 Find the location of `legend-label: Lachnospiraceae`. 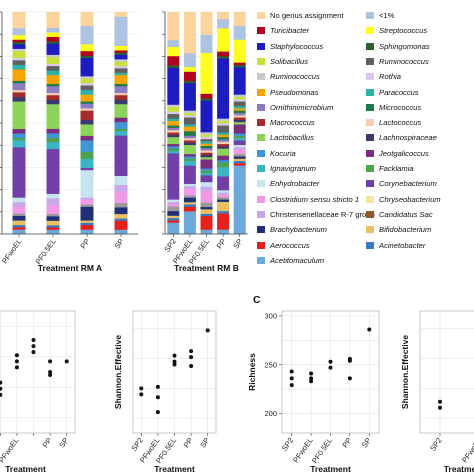

legend-label: Lachnospiraceae is located at coordinates (408, 138).